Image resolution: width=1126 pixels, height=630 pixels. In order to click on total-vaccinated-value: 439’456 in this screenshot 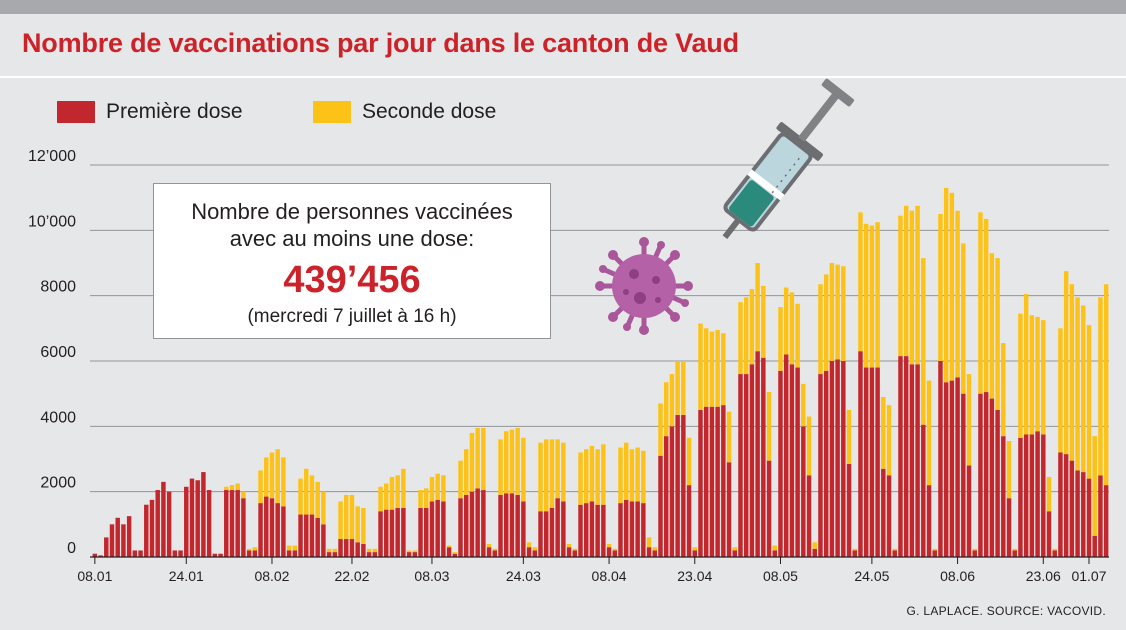, I will do `click(352, 280)`.